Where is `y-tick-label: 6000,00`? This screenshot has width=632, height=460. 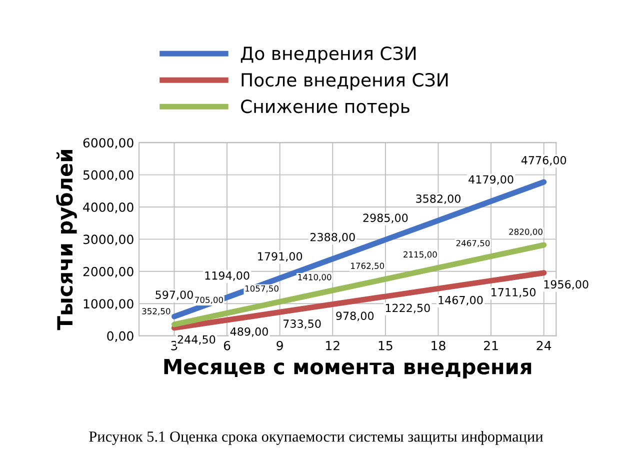 y-tick-label: 6000,00 is located at coordinates (108, 143).